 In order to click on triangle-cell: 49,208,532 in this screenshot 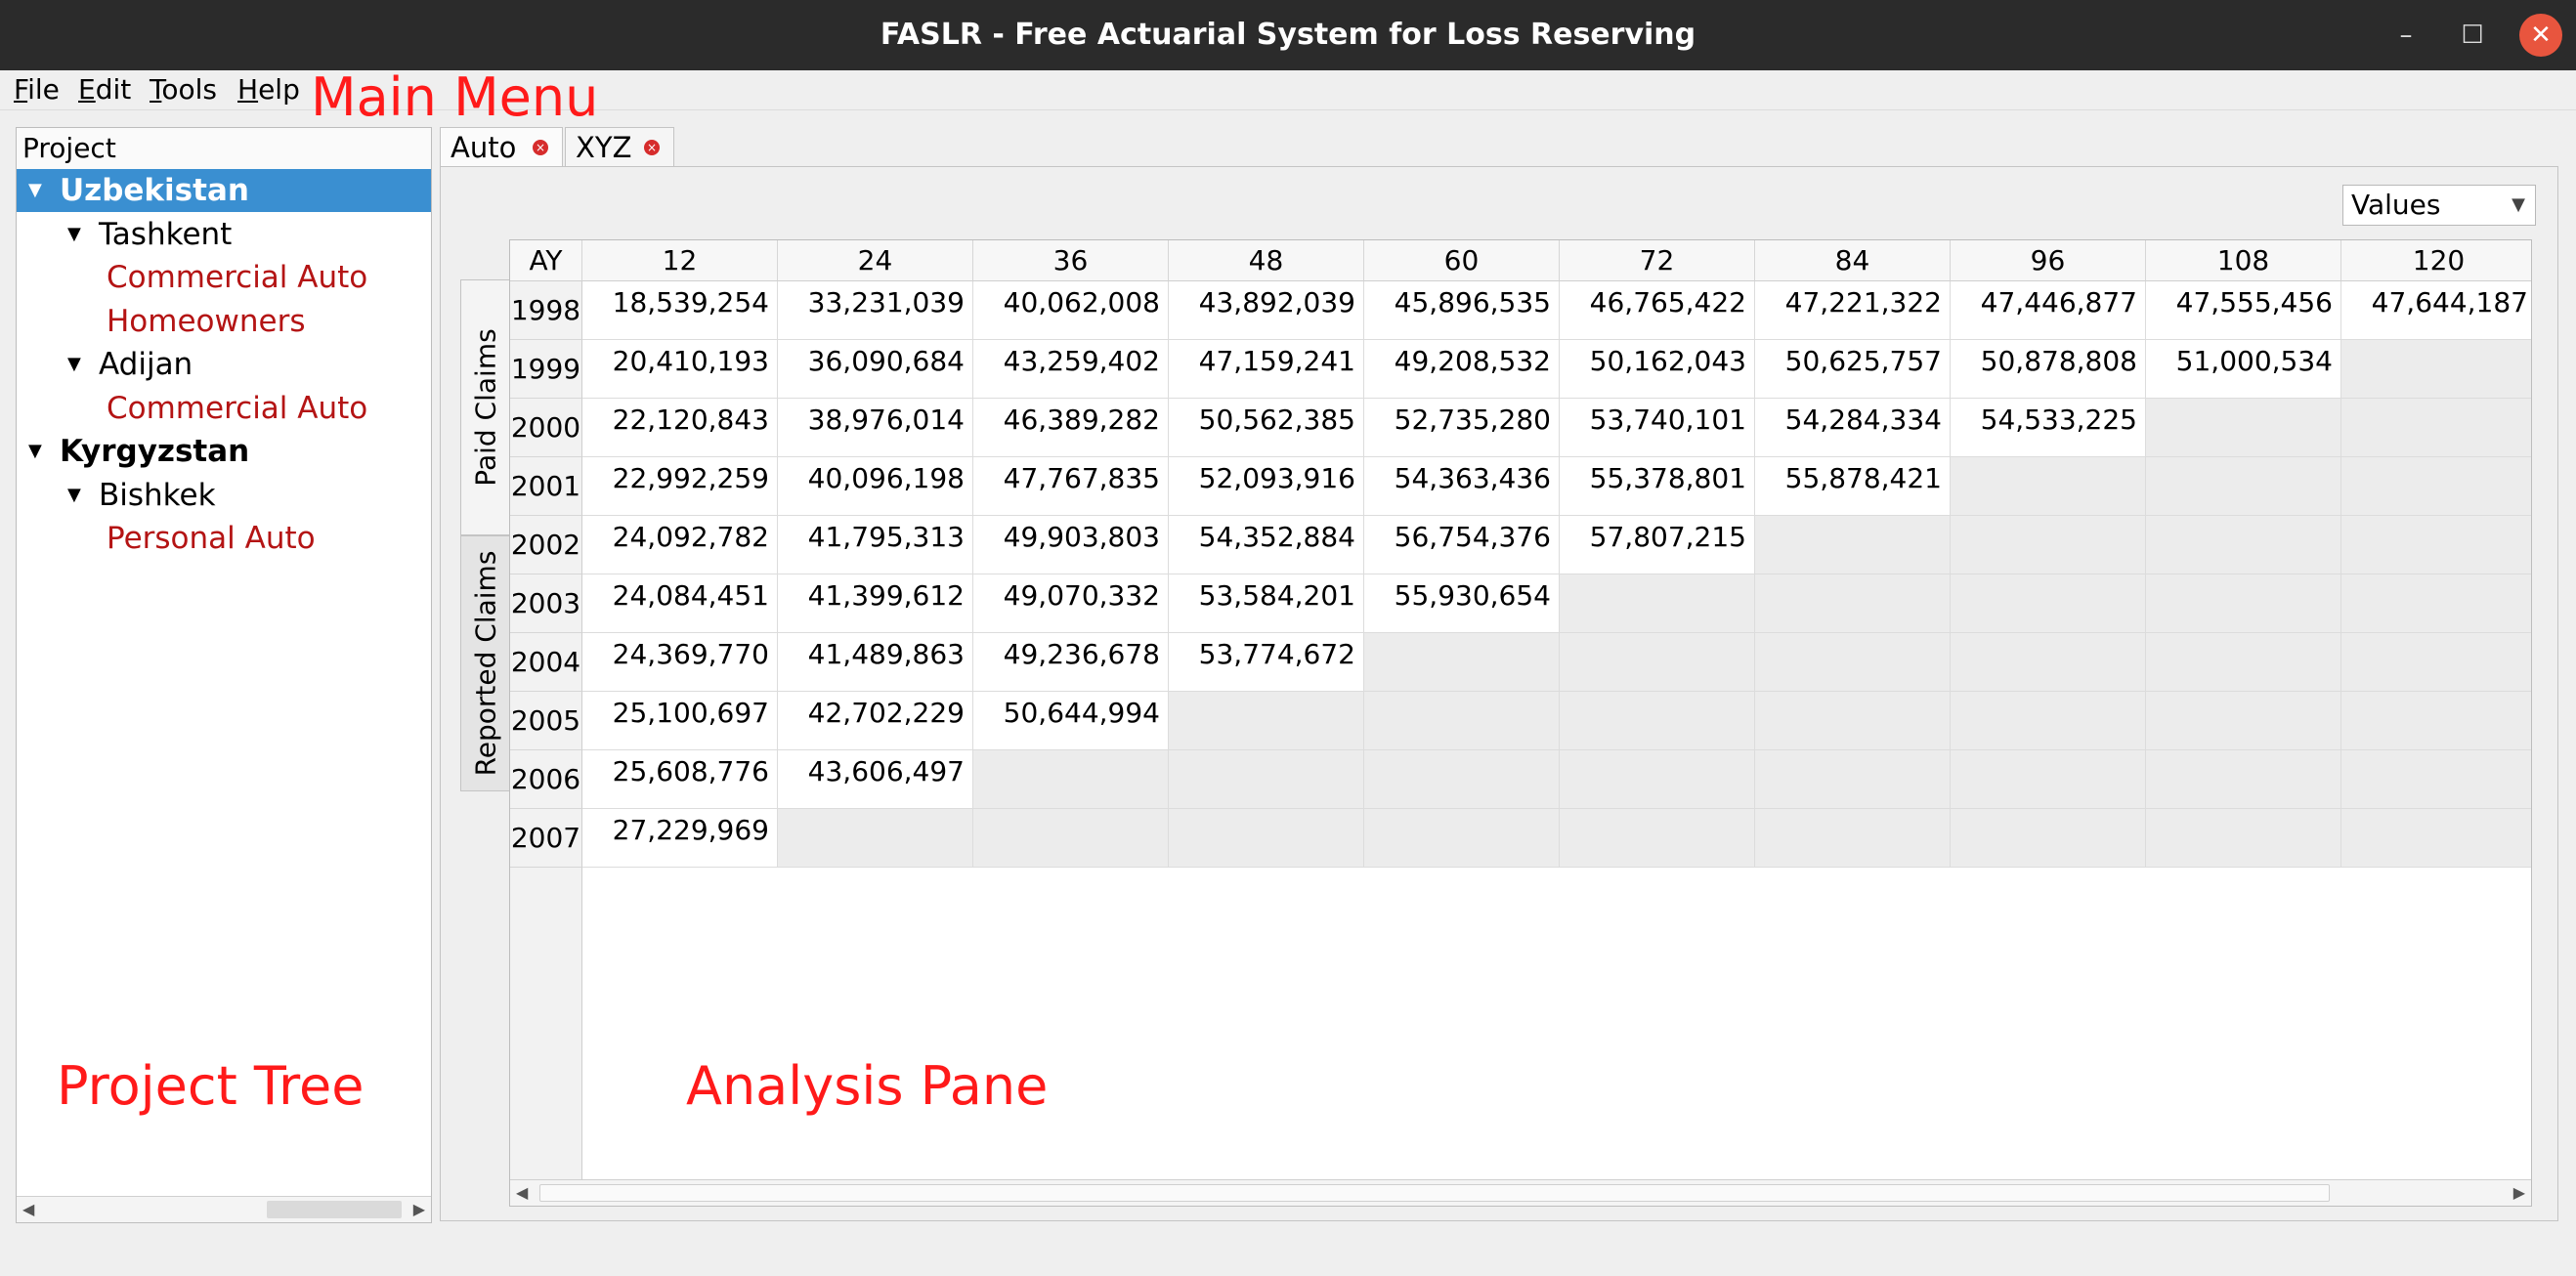, I will do `click(1462, 369)`.